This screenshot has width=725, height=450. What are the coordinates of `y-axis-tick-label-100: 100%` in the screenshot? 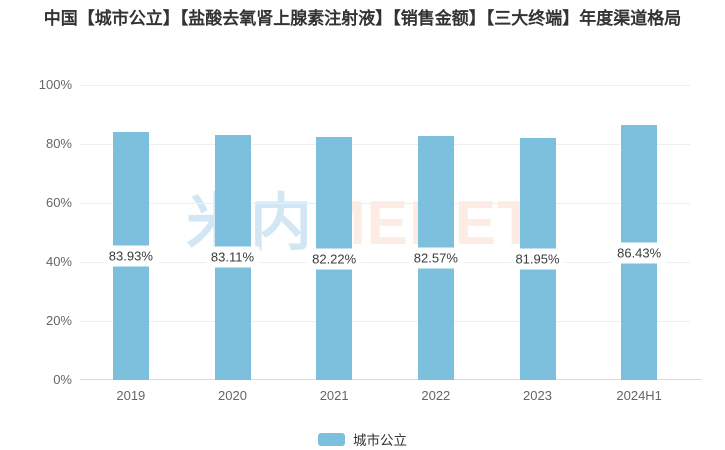 It's located at (55, 84).